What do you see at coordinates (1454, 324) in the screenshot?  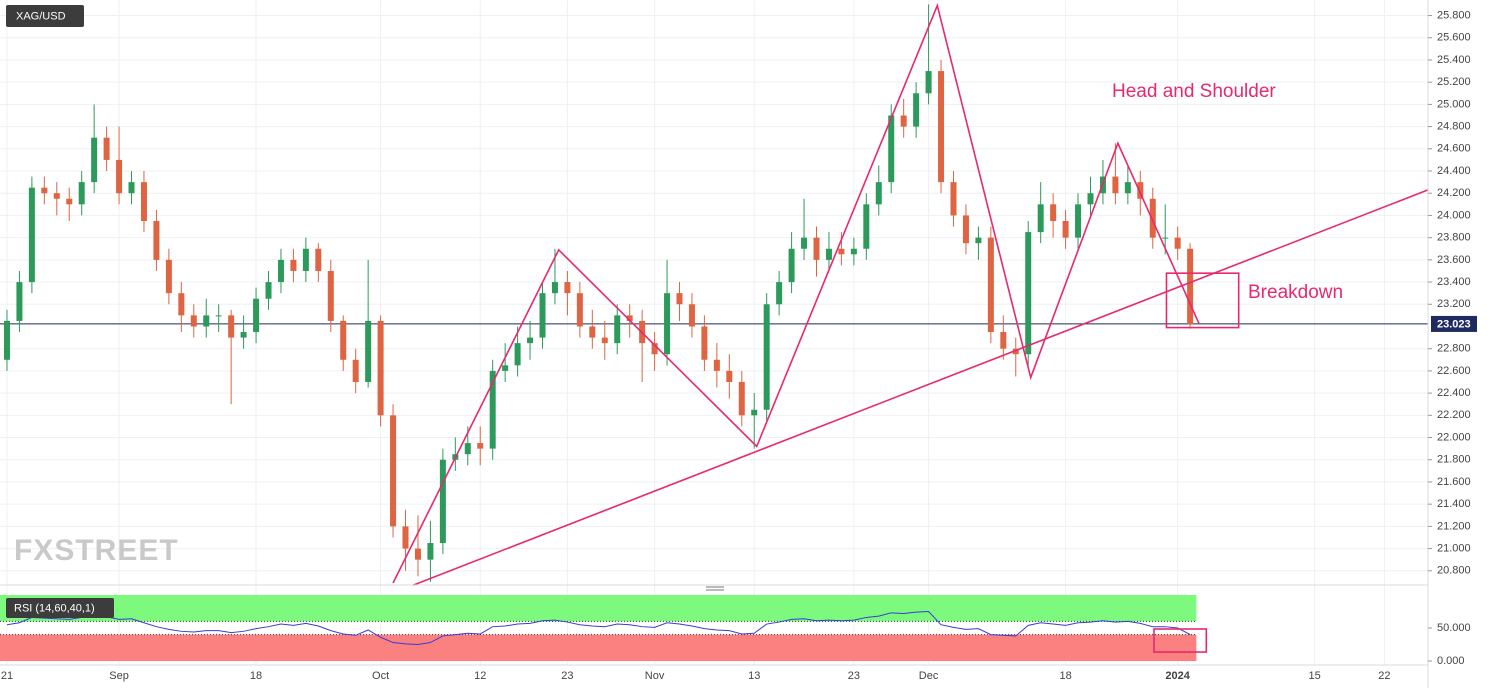 I see `last-price-label: 23.023` at bounding box center [1454, 324].